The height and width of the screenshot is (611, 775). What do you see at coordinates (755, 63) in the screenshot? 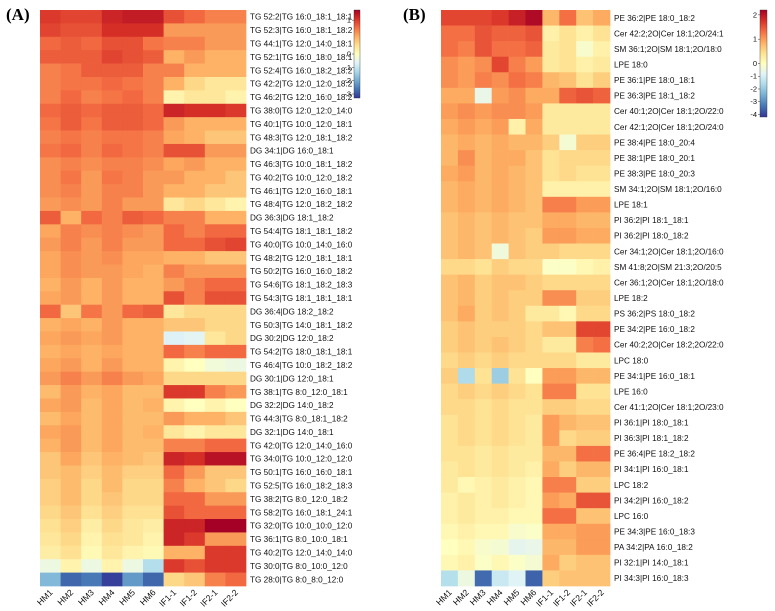
I see `colorbar-tick-label: 0` at bounding box center [755, 63].